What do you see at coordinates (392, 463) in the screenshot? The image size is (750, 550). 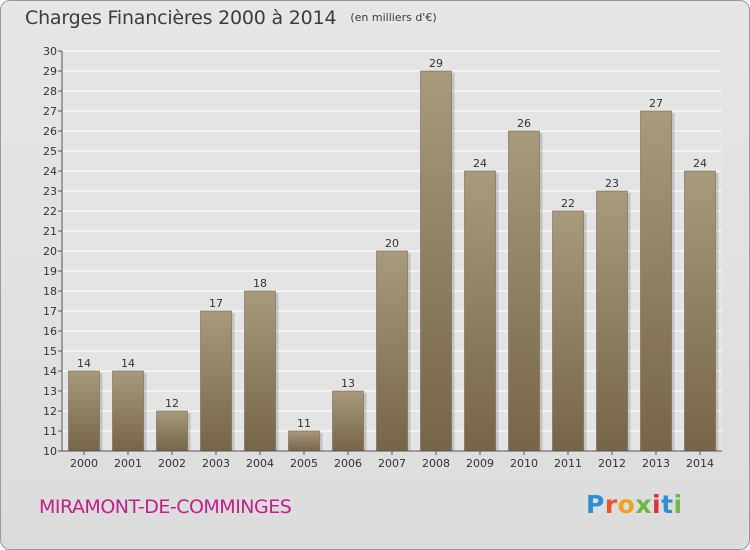 I see `x-tick-label: 2007` at bounding box center [392, 463].